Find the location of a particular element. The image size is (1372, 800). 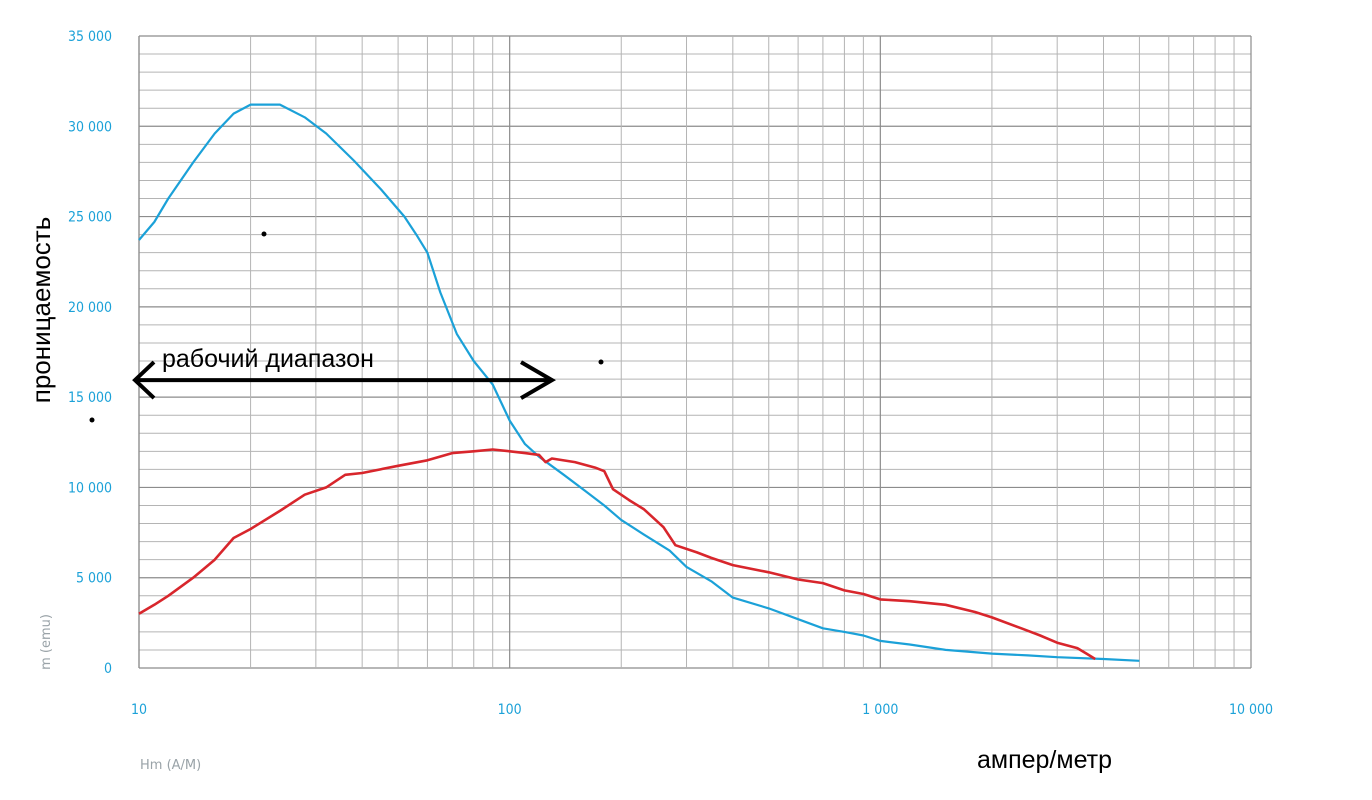

y-tick-label: 5 000 is located at coordinates (94, 579).